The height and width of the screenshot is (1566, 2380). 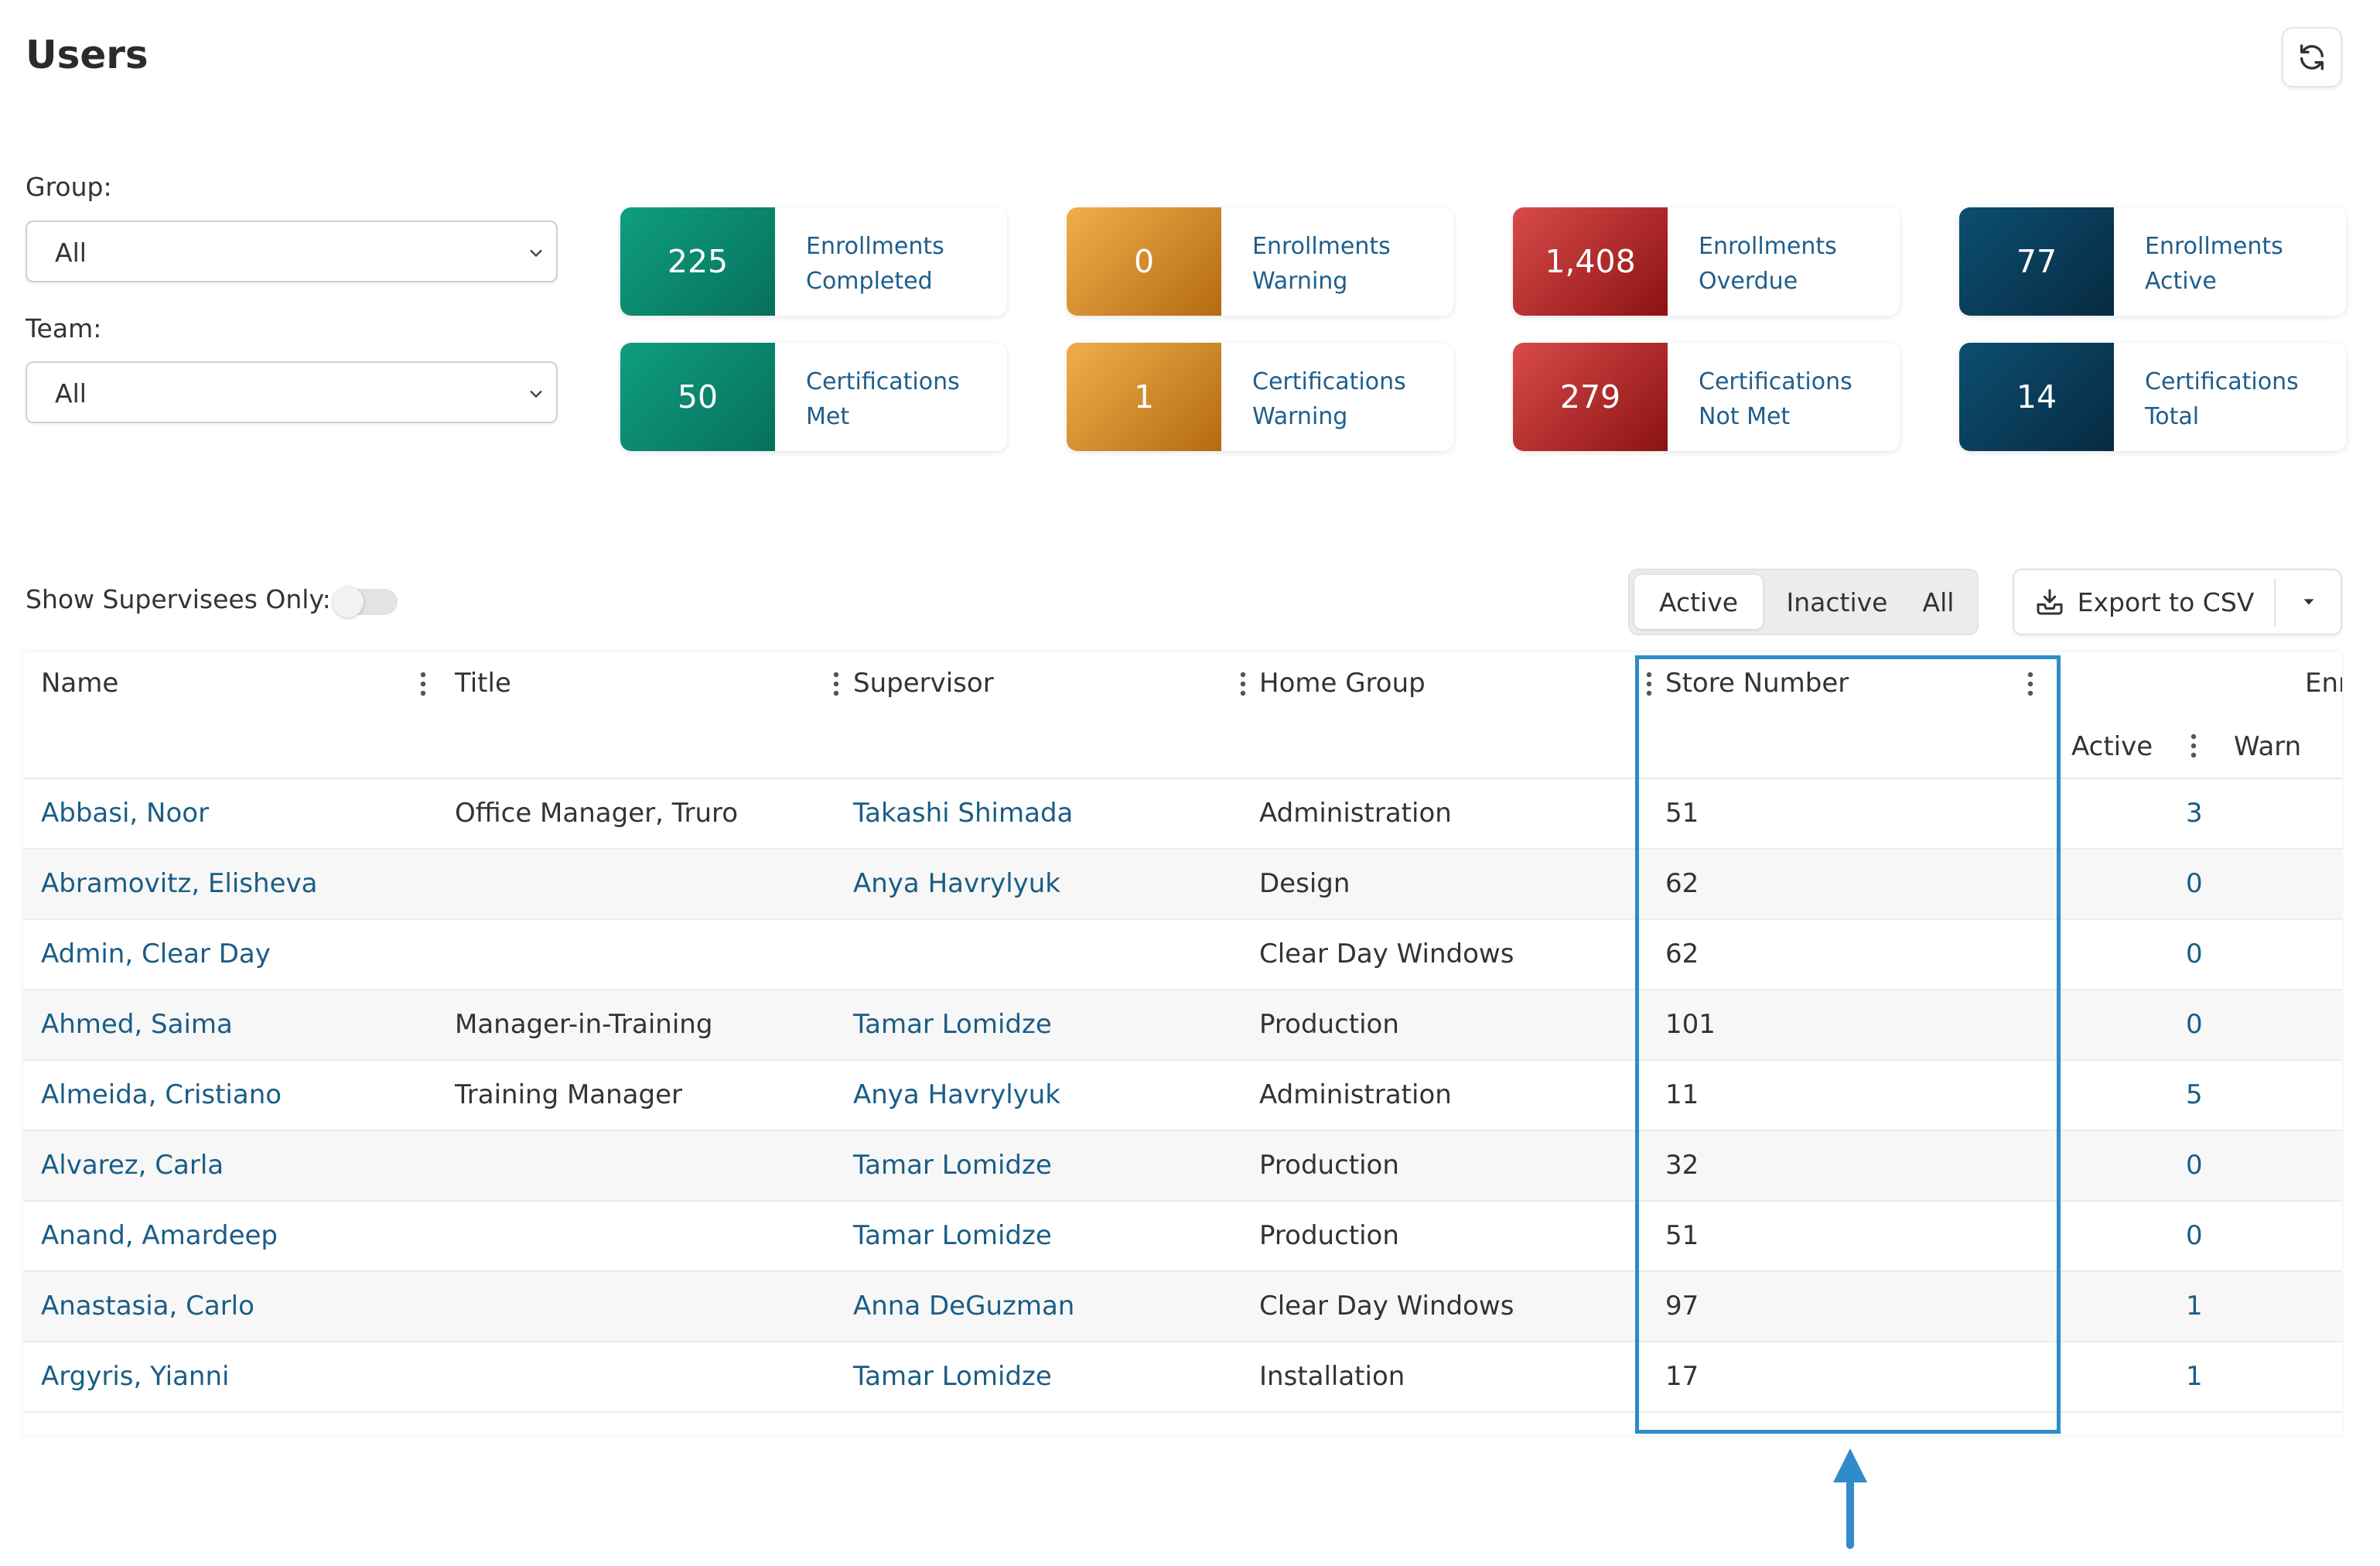 I want to click on status-segmented-control: Active Inactive All, so click(x=1804, y=602).